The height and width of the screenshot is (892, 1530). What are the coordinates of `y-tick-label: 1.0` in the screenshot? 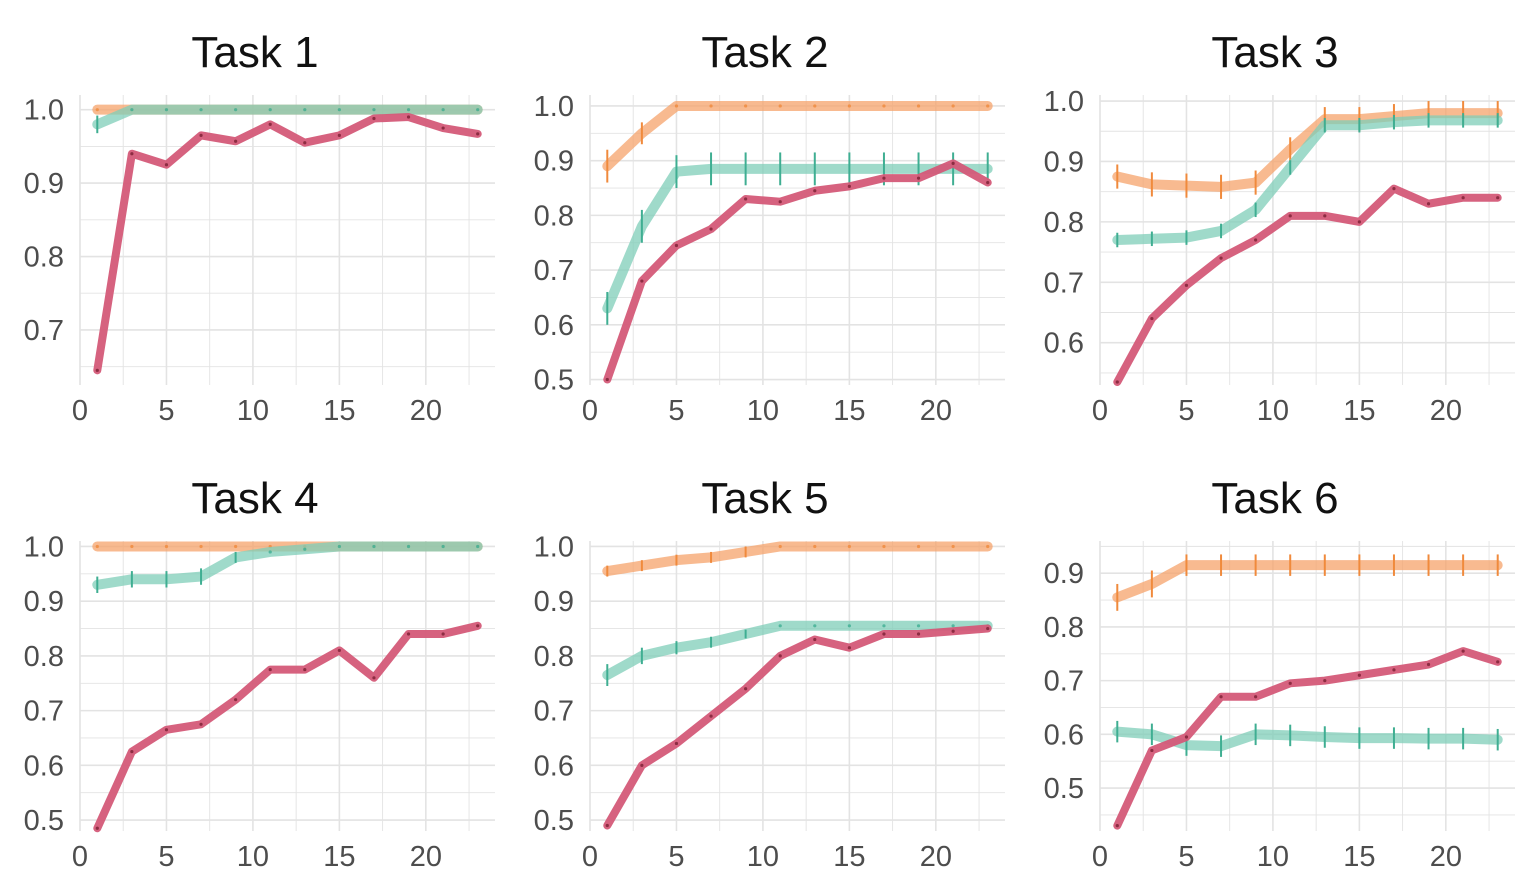 It's located at (44, 111).